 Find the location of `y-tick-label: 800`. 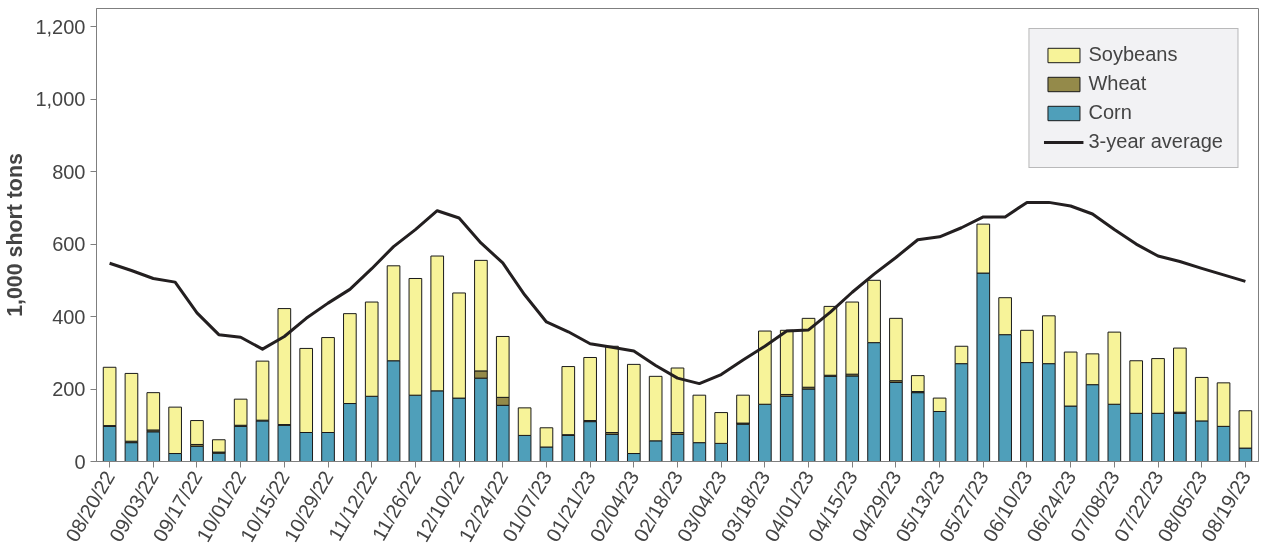

y-tick-label: 800 is located at coordinates (69, 171).